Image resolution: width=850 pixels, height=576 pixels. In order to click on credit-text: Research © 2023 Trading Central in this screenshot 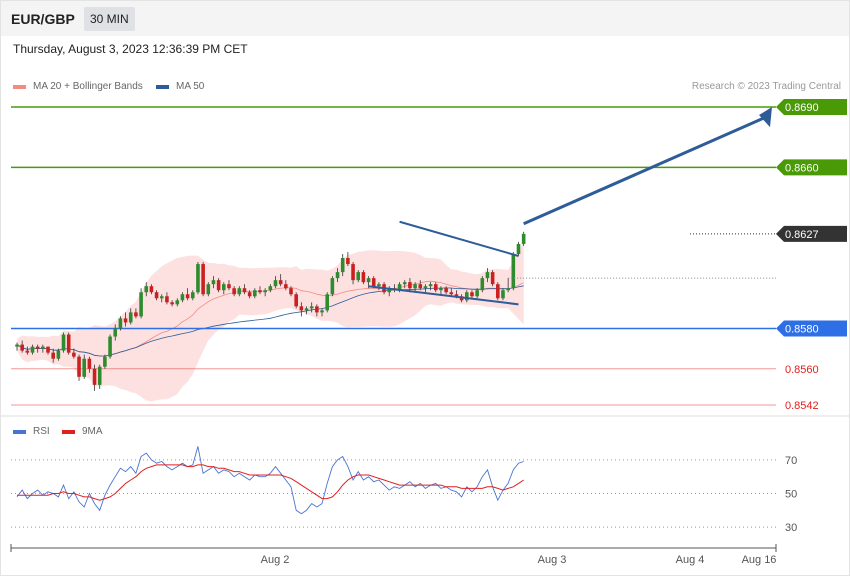, I will do `click(766, 86)`.